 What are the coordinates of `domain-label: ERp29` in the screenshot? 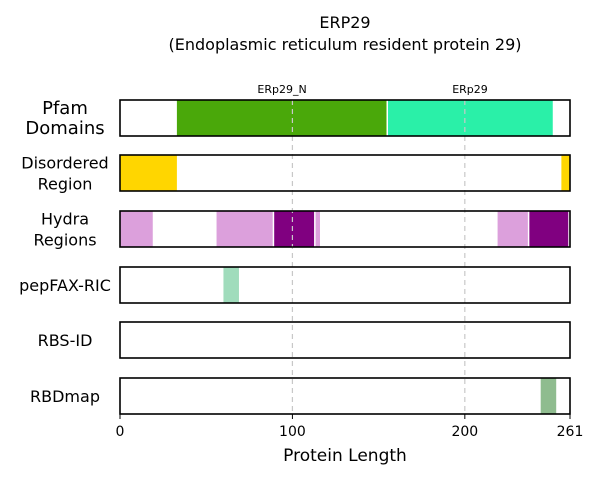 It's located at (470, 89).